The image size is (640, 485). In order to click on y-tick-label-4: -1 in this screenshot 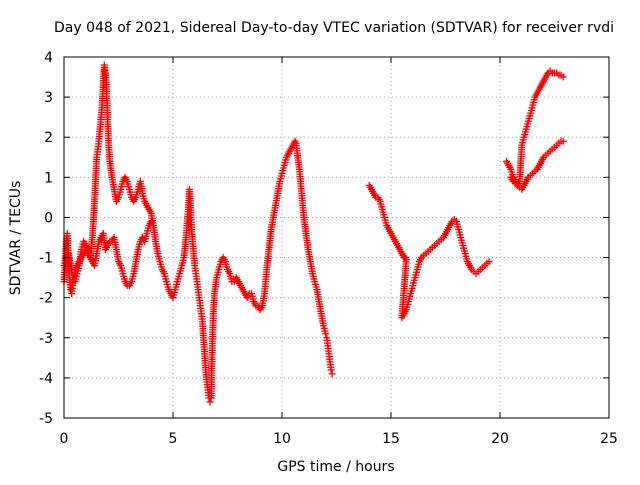, I will do `click(46, 259)`.